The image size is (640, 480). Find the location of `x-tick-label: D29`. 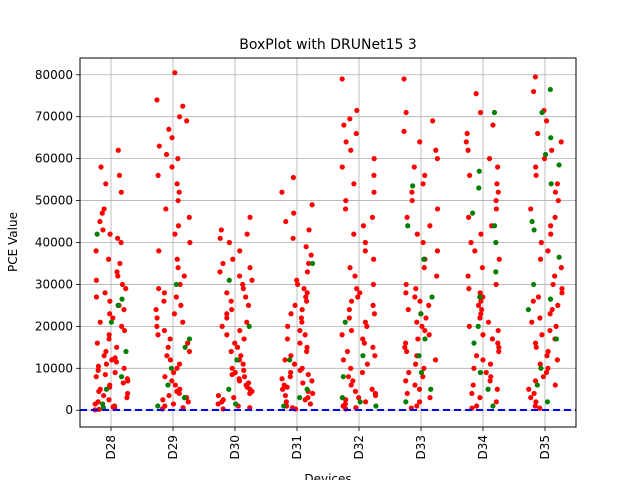

x-tick-label: D29 is located at coordinates (173, 447).